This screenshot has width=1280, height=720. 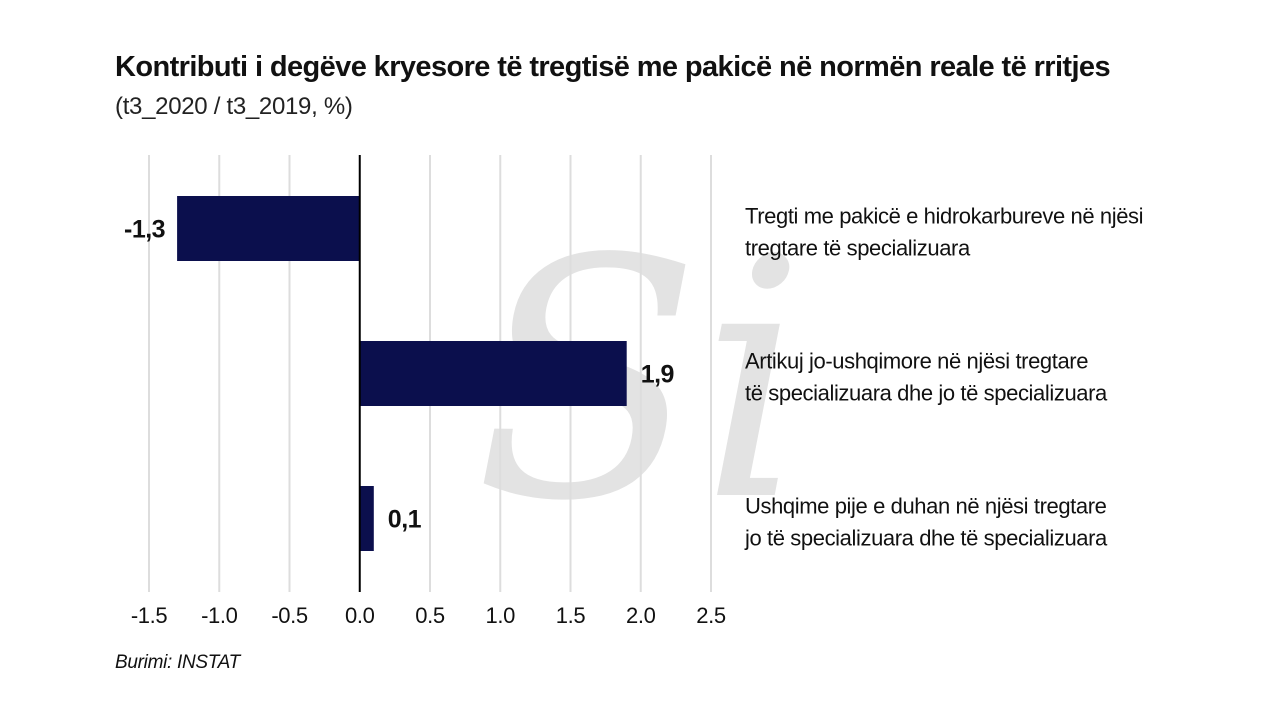 I want to click on x-tick-label: 1.5, so click(x=571, y=615).